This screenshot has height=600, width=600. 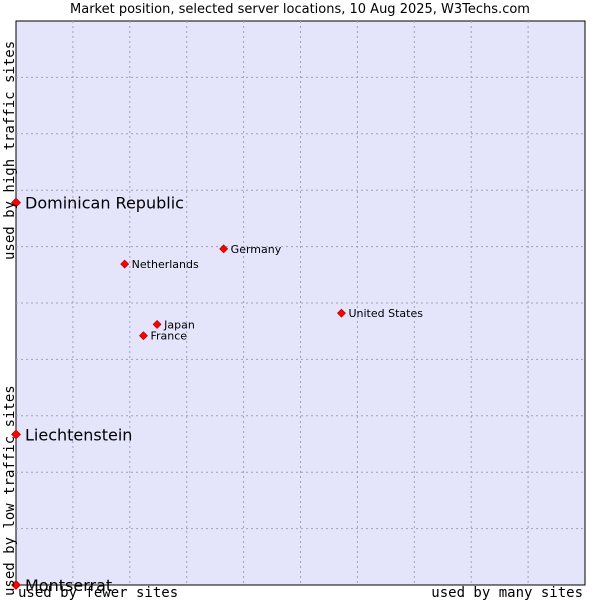 What do you see at coordinates (157, 324) in the screenshot?
I see `point-japan` at bounding box center [157, 324].